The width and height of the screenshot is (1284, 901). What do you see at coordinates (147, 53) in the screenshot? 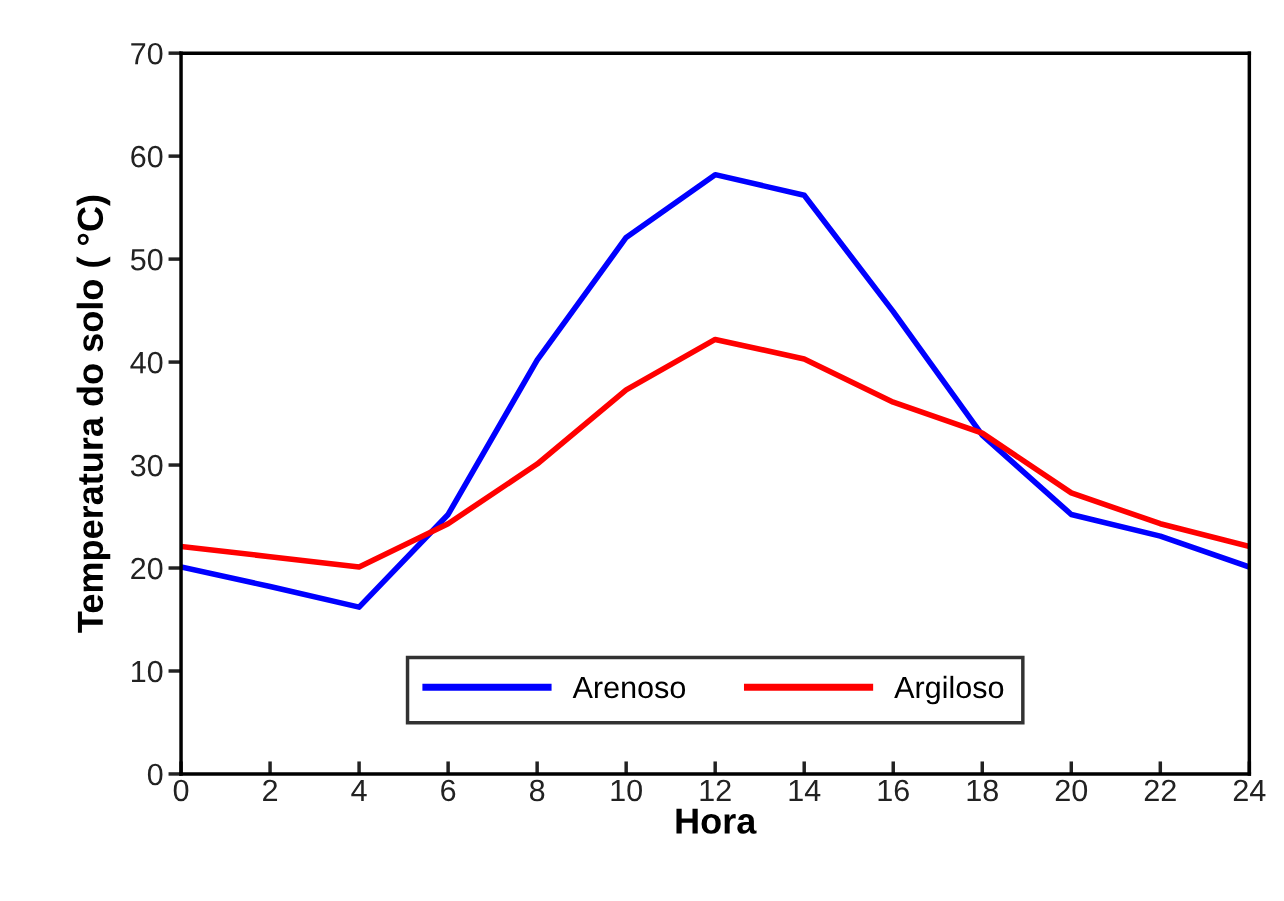
I see `y-tick-label: 70` at bounding box center [147, 53].